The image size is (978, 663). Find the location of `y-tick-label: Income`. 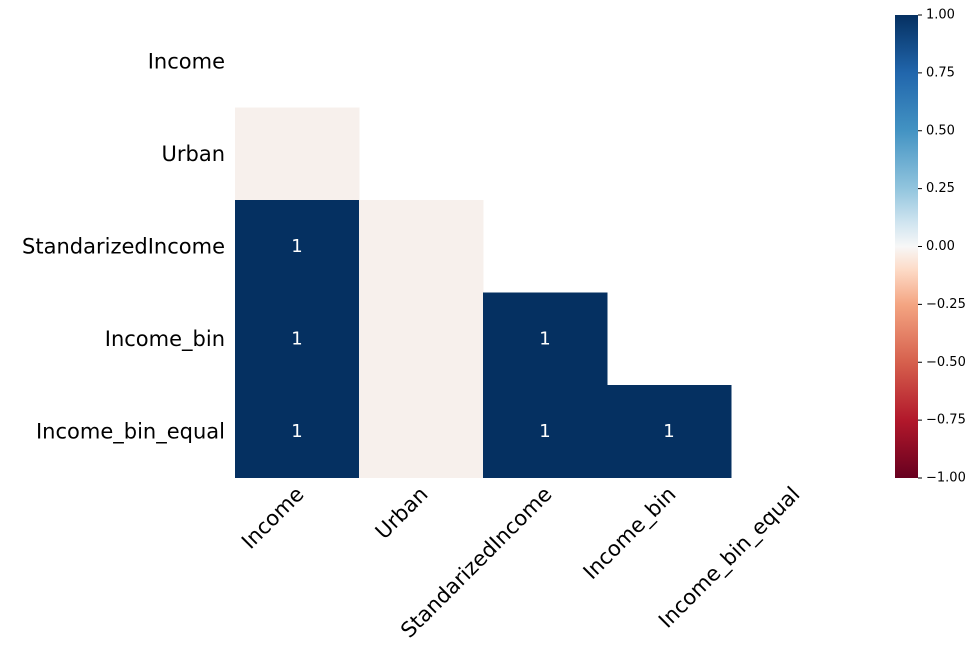

y-tick-label: Income is located at coordinates (186, 61).